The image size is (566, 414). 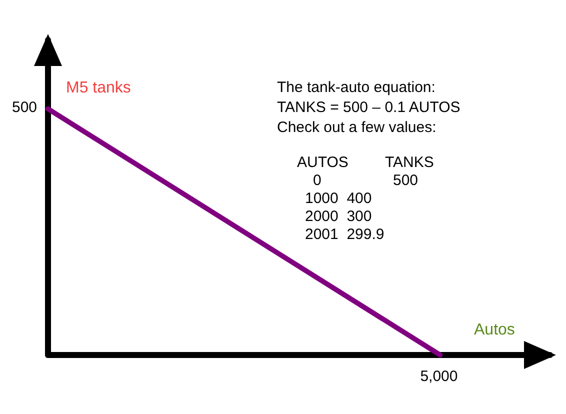 I want to click on annotation: TANKS, so click(x=409, y=162).